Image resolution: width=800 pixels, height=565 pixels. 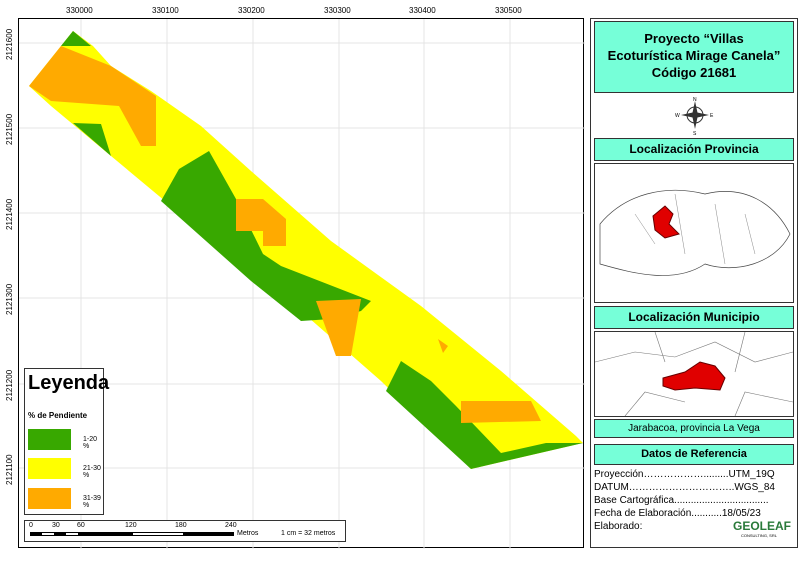 I want to click on legend-subtitle: % de Pendiente, so click(x=58, y=415).